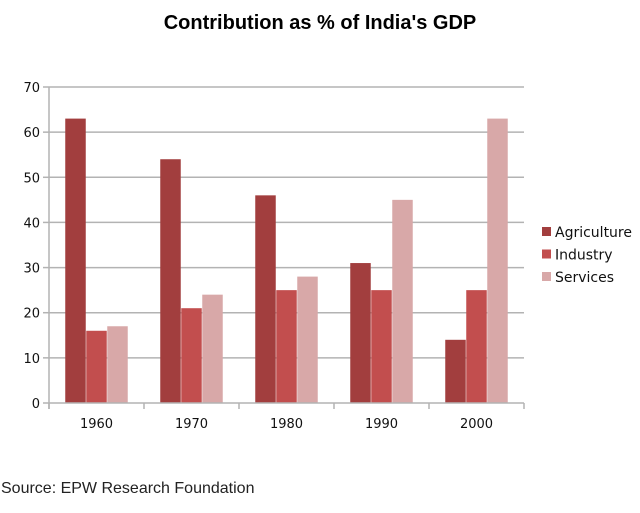  What do you see at coordinates (191, 424) in the screenshot?
I see `x-tick-label: 1970` at bounding box center [191, 424].